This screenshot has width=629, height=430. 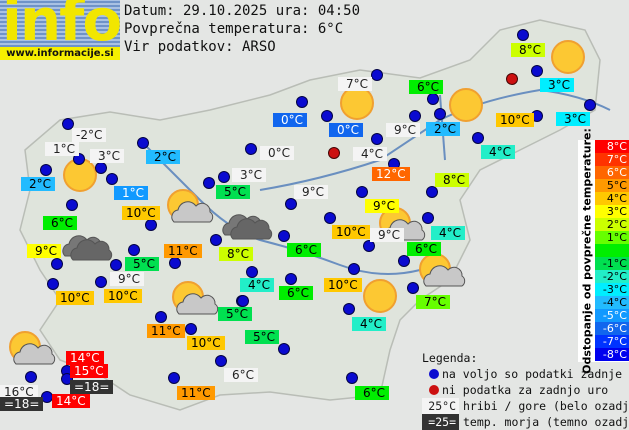 I want to click on partly-cloudy-icon, so click(x=190, y=206).